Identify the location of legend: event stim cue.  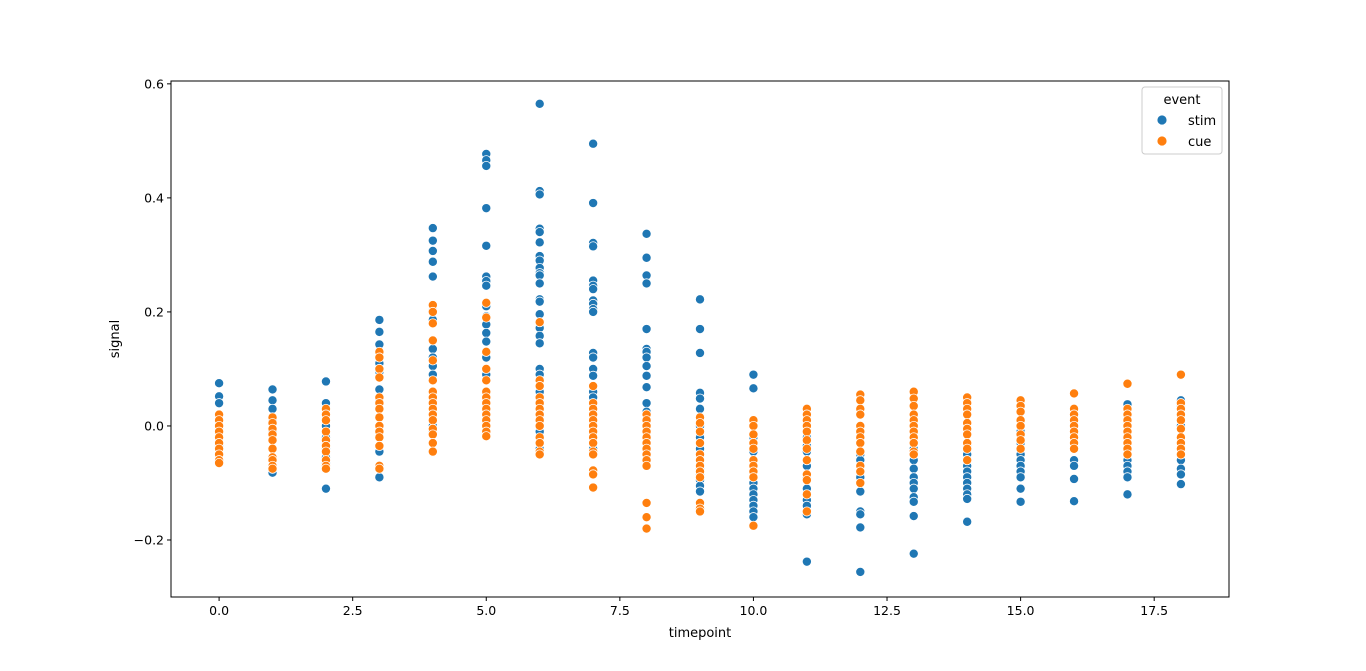
(1182, 120).